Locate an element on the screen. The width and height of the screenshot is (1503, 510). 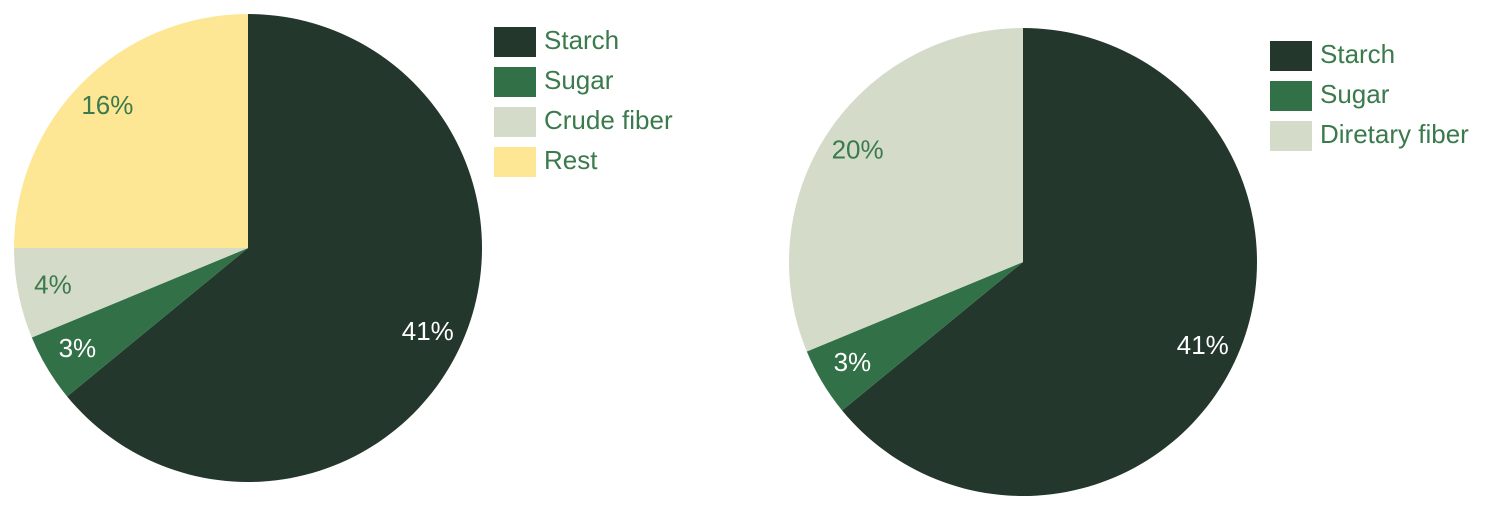
data-label: 16% is located at coordinates (107, 105).